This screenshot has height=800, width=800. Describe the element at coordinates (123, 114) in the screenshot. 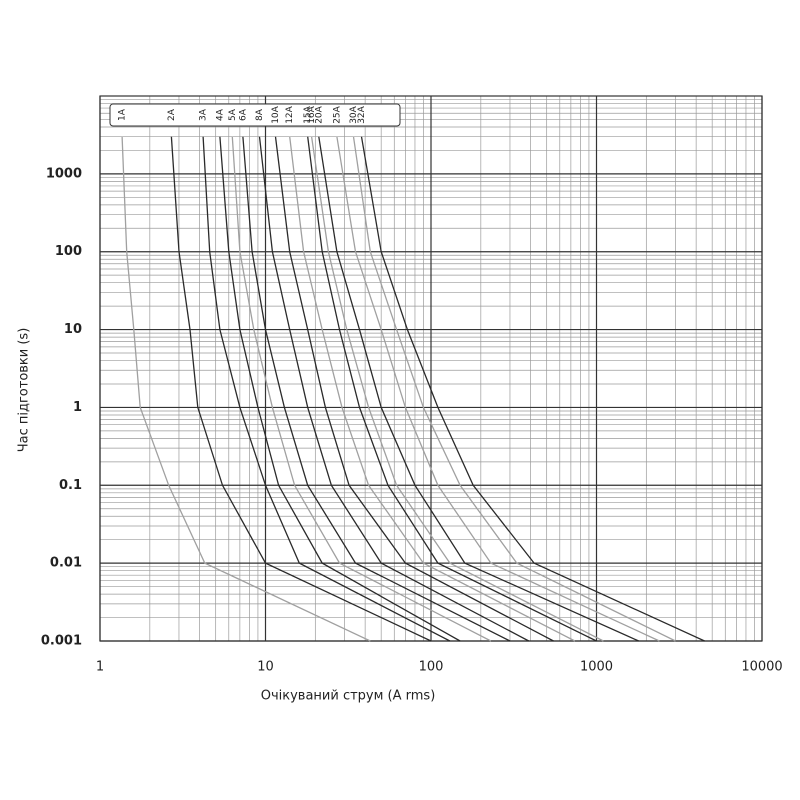

I see `series-label: 1A` at that location.